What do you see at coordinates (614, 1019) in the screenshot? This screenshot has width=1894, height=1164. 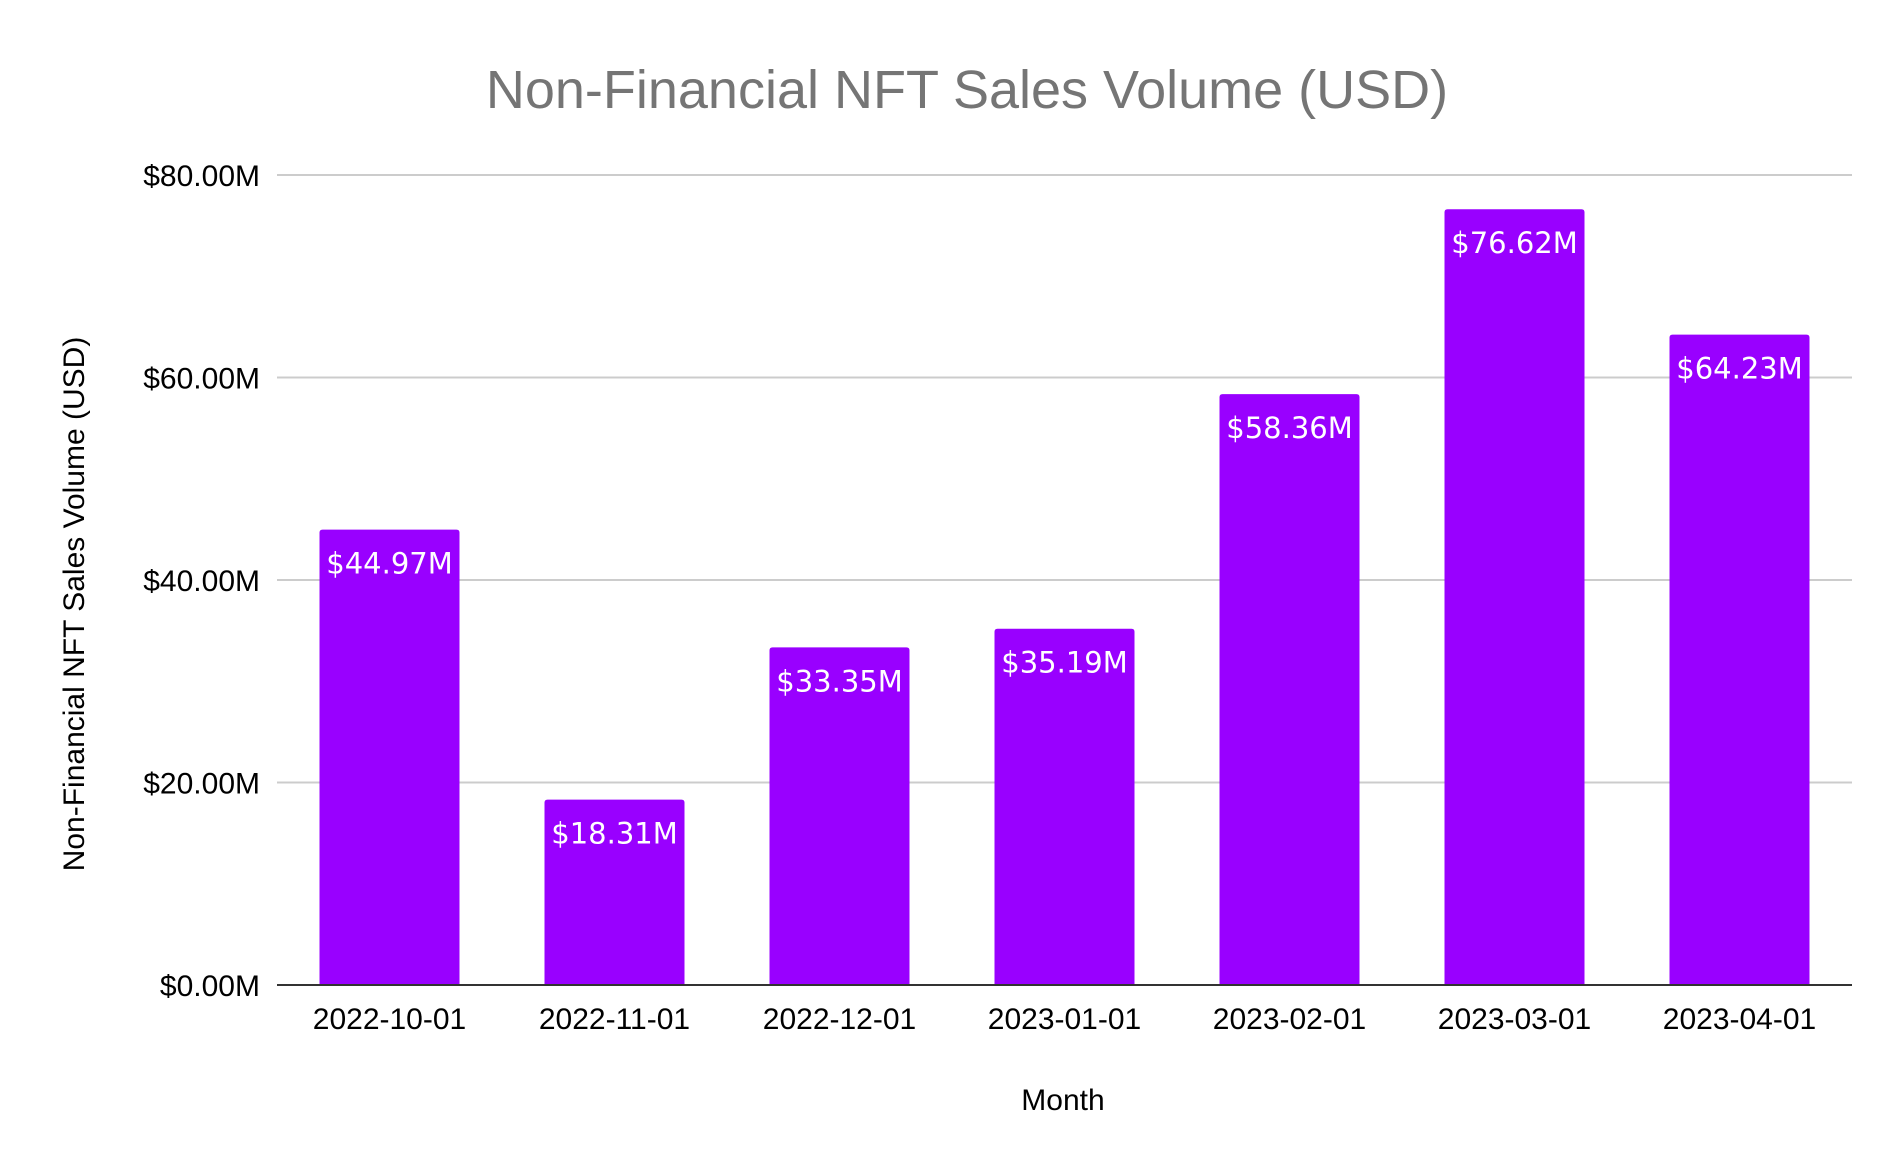 I see `x-tick-label: 2022-11-01` at bounding box center [614, 1019].